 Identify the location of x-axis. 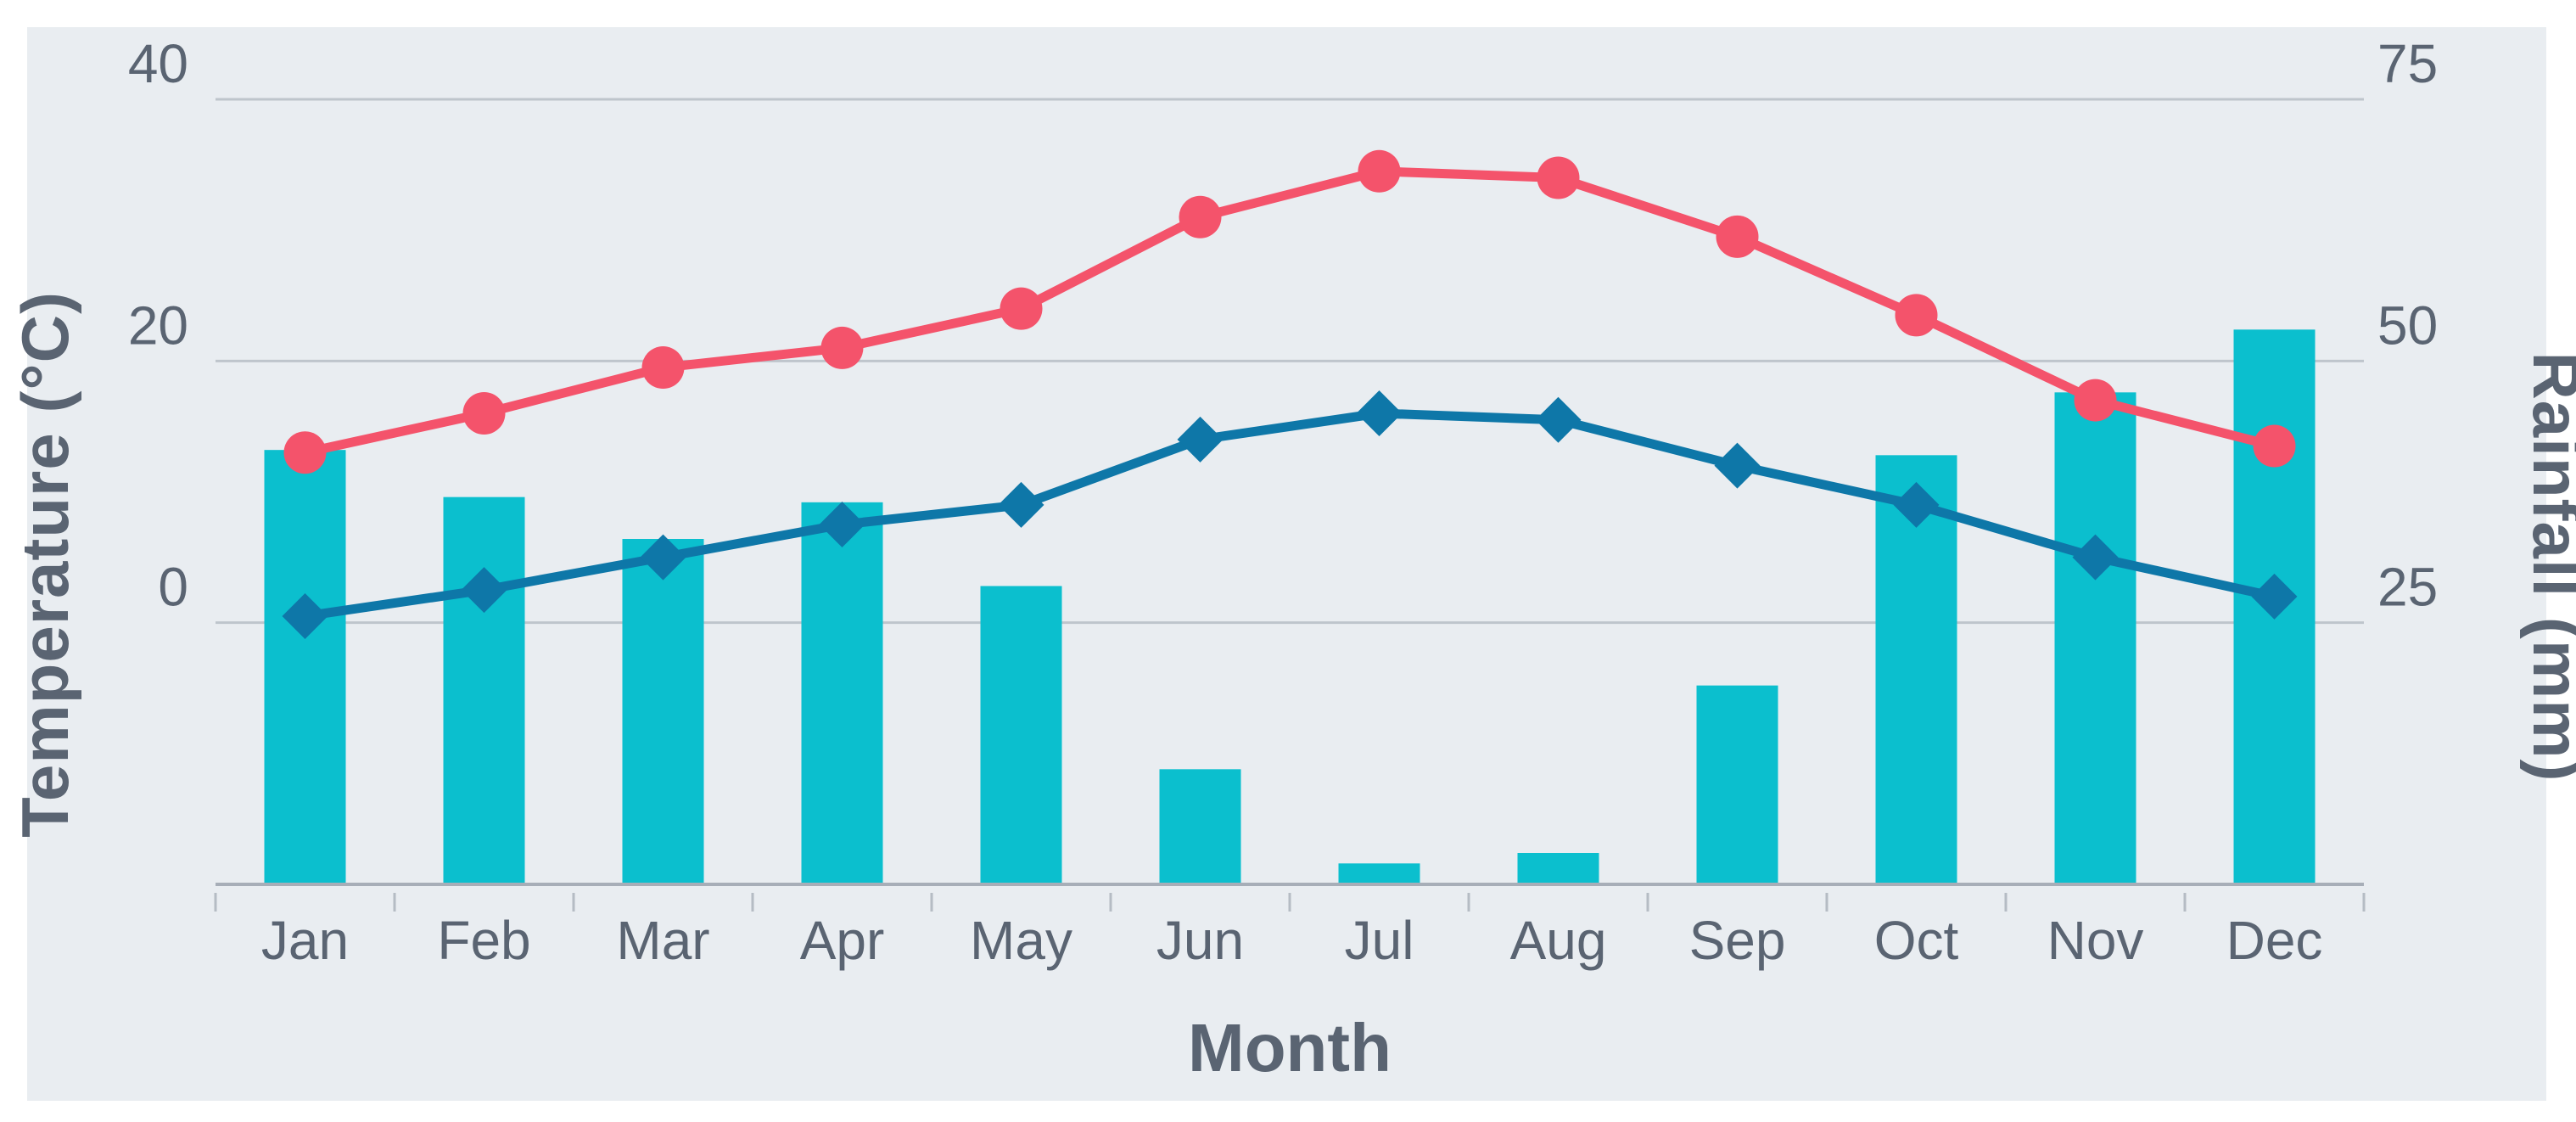
(1290, 897).